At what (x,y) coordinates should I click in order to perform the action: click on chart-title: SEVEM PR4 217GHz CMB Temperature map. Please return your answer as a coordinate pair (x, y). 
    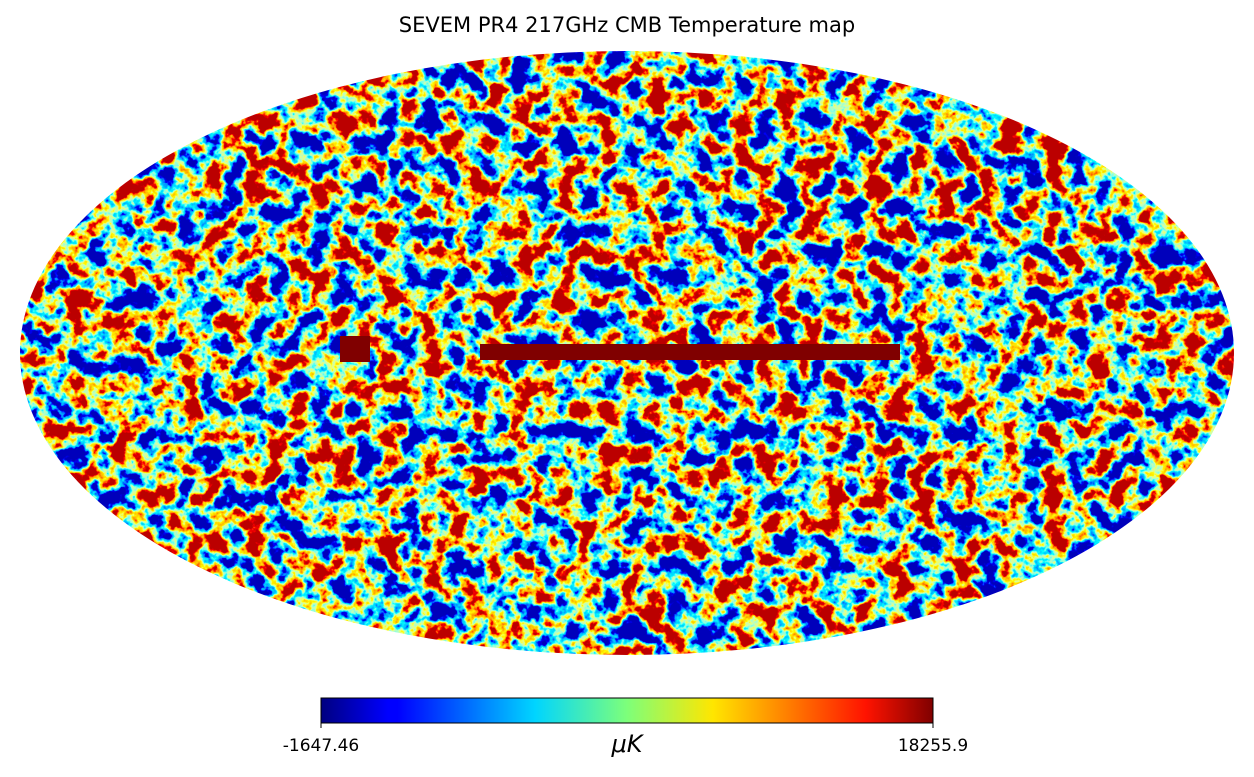
    Looking at the image, I should click on (627, 25).